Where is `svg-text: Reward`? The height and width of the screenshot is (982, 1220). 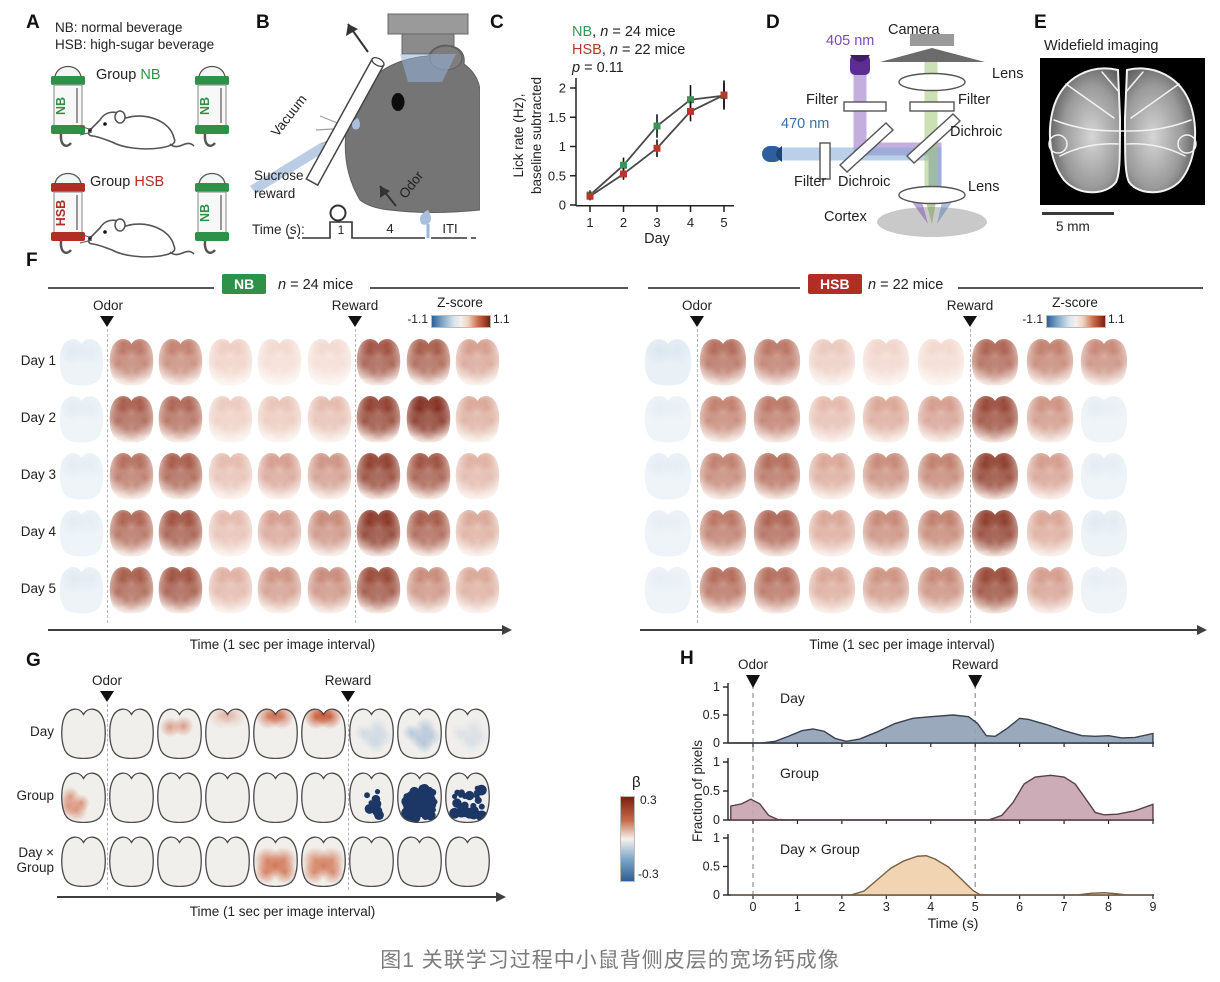
svg-text: Reward is located at coordinates (975, 664).